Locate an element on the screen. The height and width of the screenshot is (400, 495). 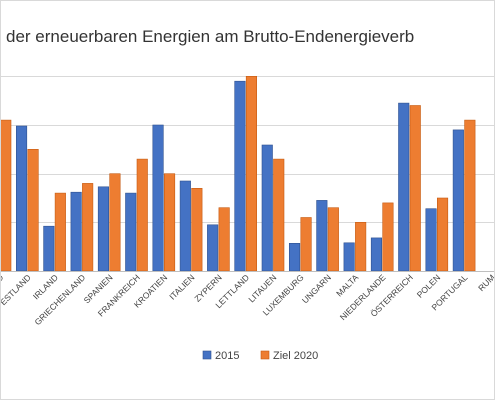
legend-label: 2015 is located at coordinates (227, 356).